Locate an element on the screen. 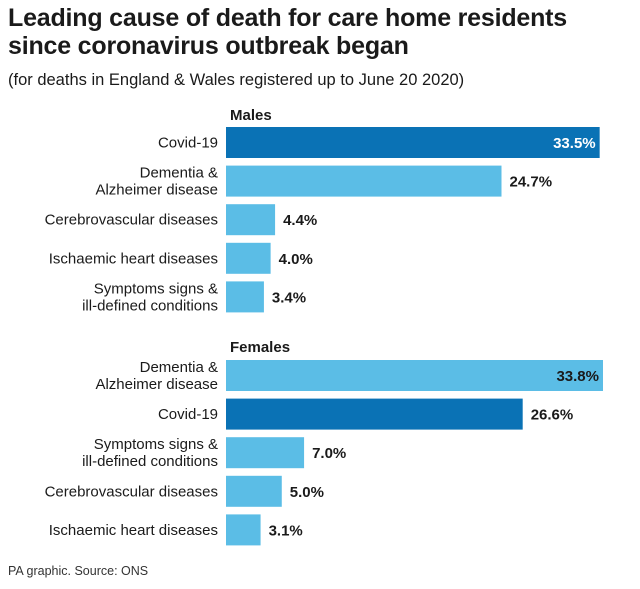 The width and height of the screenshot is (640, 589). category-label-0-1-0: Dementia & is located at coordinates (179, 173).